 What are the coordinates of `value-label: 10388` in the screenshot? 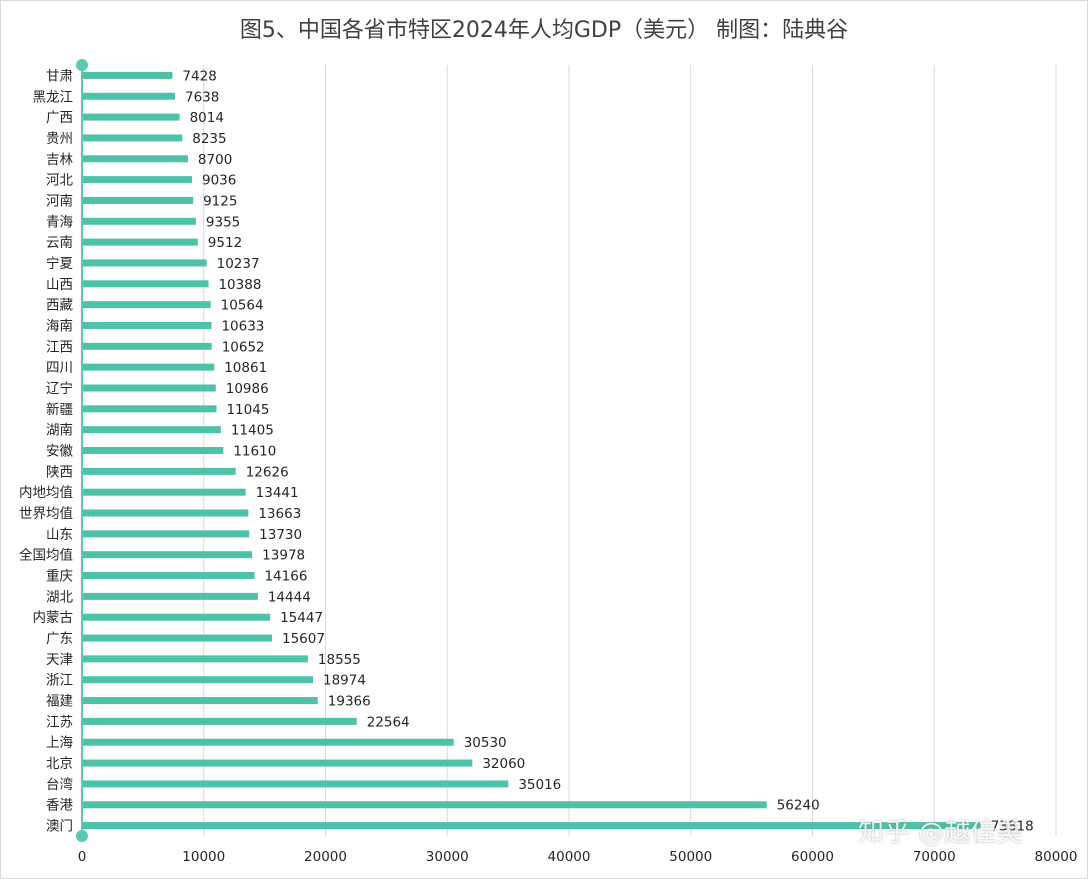 It's located at (239, 285).